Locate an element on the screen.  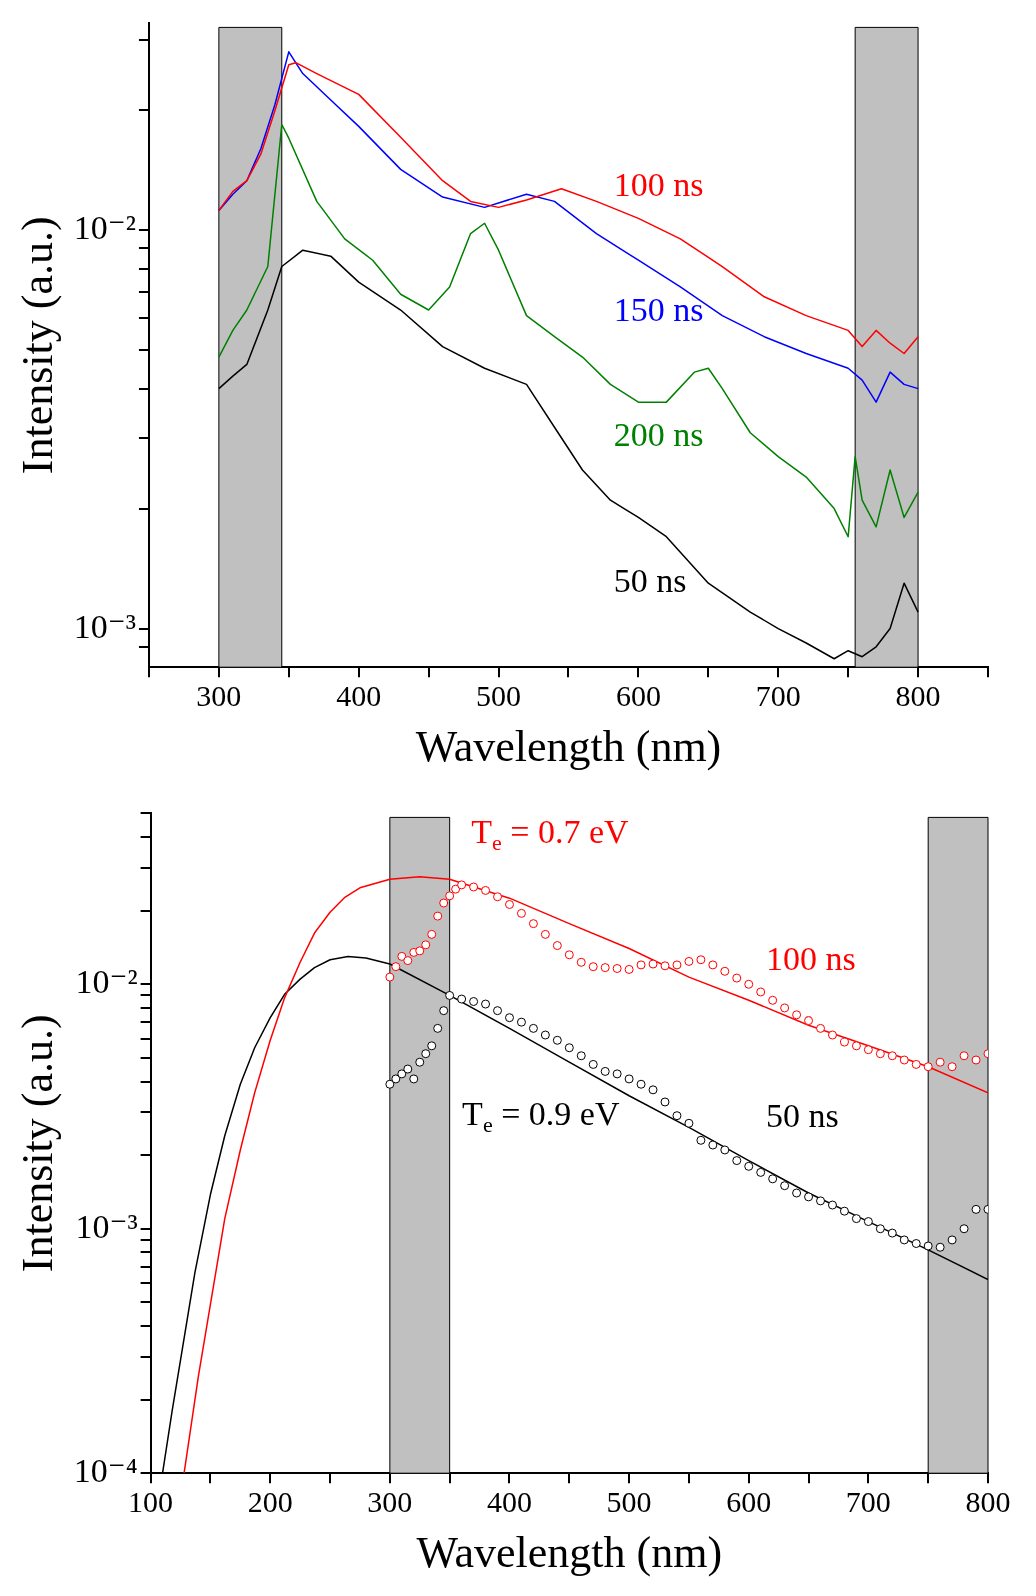
y-axis-title: Intensity (a.u.) is located at coordinates (37, 1143).